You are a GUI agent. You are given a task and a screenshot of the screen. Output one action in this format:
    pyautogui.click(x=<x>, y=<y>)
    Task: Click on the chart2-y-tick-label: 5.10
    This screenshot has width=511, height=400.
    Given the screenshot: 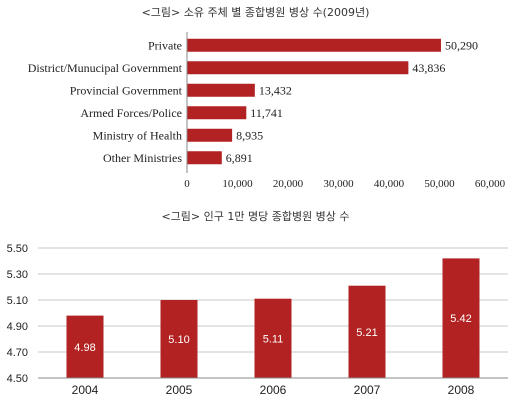 What is the action you would take?
    pyautogui.click(x=17, y=301)
    